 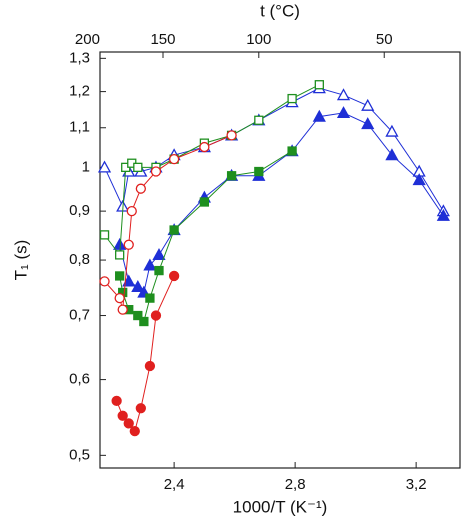 I want to click on x-axis-label: 1000/T (K⁻¹), so click(x=280, y=506).